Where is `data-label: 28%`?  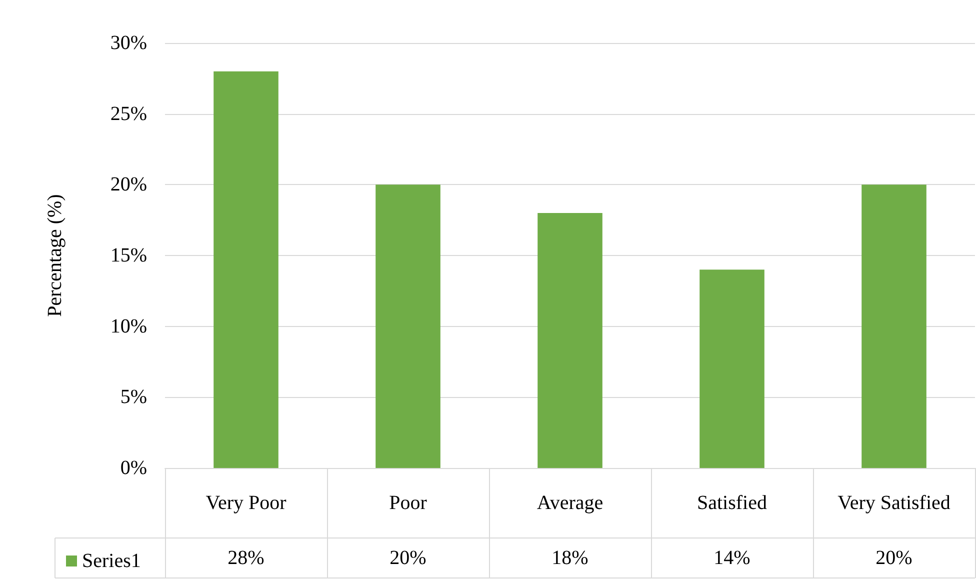 data-label: 28% is located at coordinates (246, 558).